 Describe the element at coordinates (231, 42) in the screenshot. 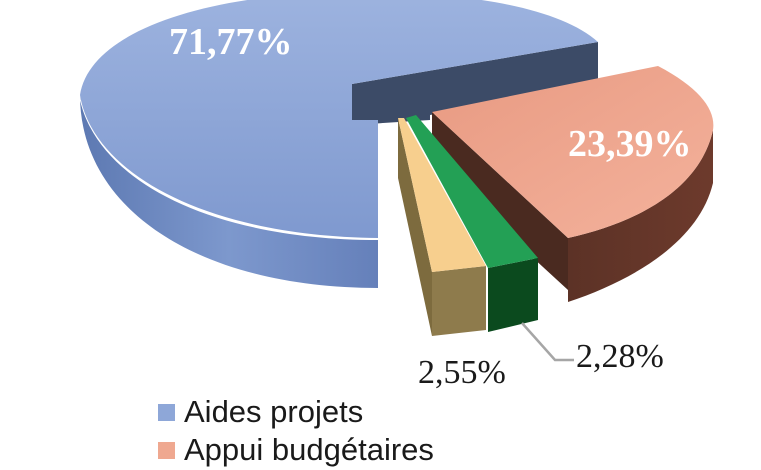

I see `label-71-77: 71,77%` at that location.